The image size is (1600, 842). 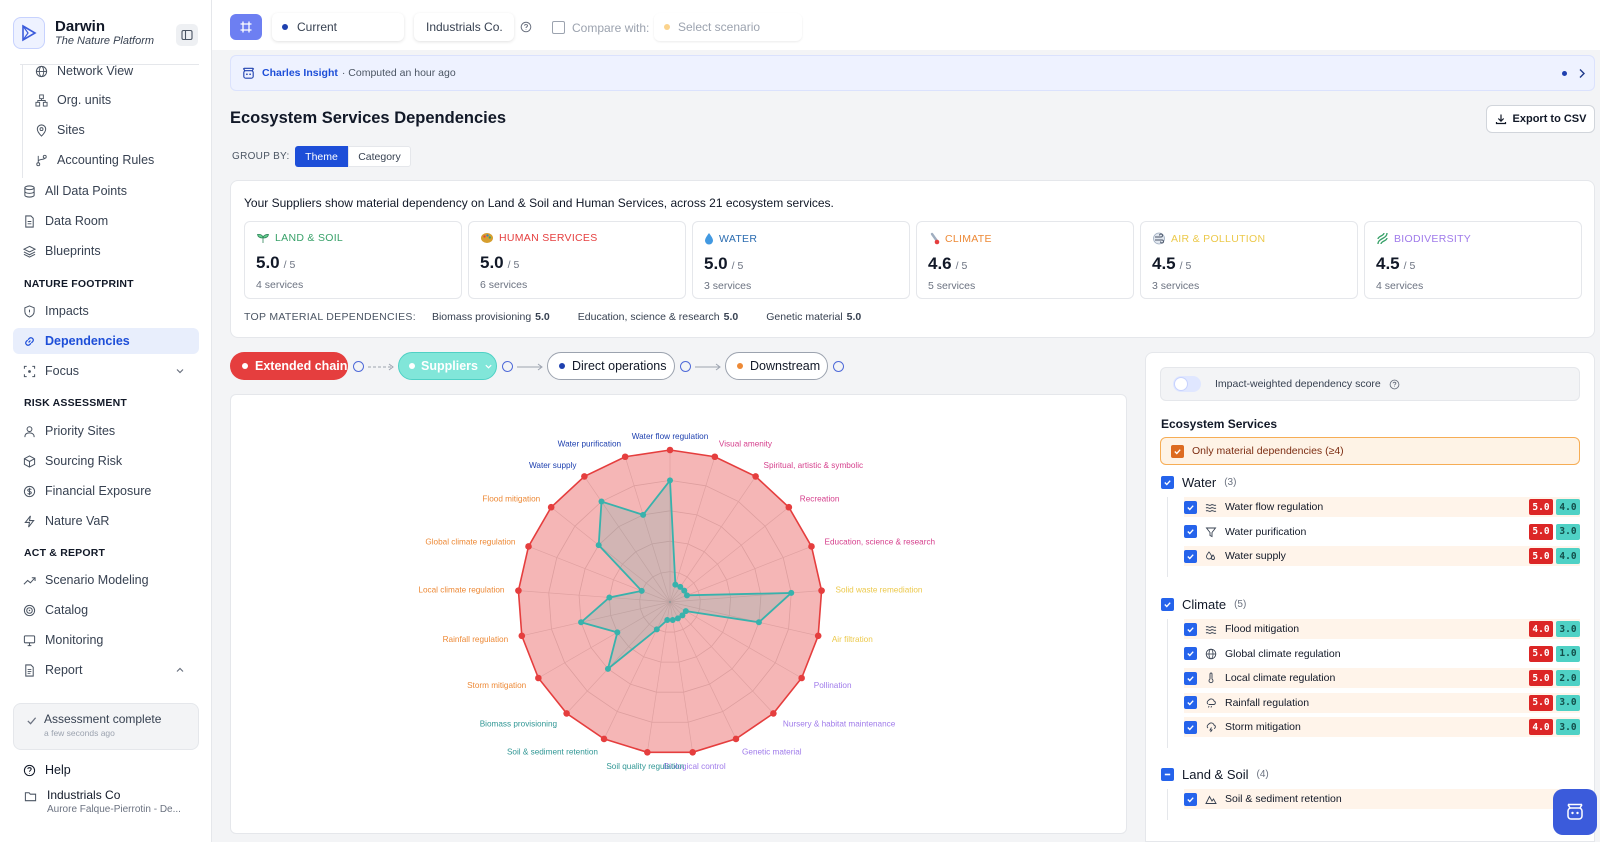 I want to click on sidebar-item-financial-exposure: Financial Exposure, so click(x=106, y=491).